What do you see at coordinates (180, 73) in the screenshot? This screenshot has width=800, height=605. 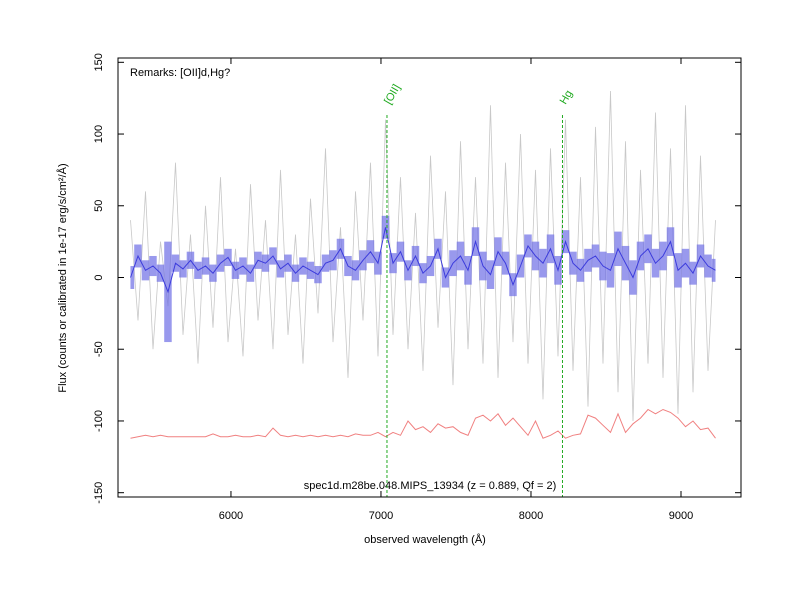 I see `remarks: Remarks: [OII]d,Hg?` at bounding box center [180, 73].